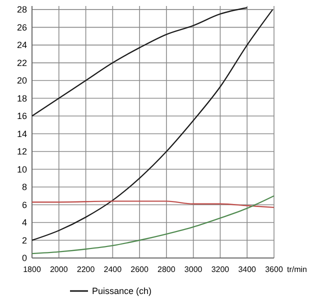 The width and height of the screenshot is (320, 300). Describe the element at coordinates (140, 269) in the screenshot. I see `x-tick-label: 2600` at that location.